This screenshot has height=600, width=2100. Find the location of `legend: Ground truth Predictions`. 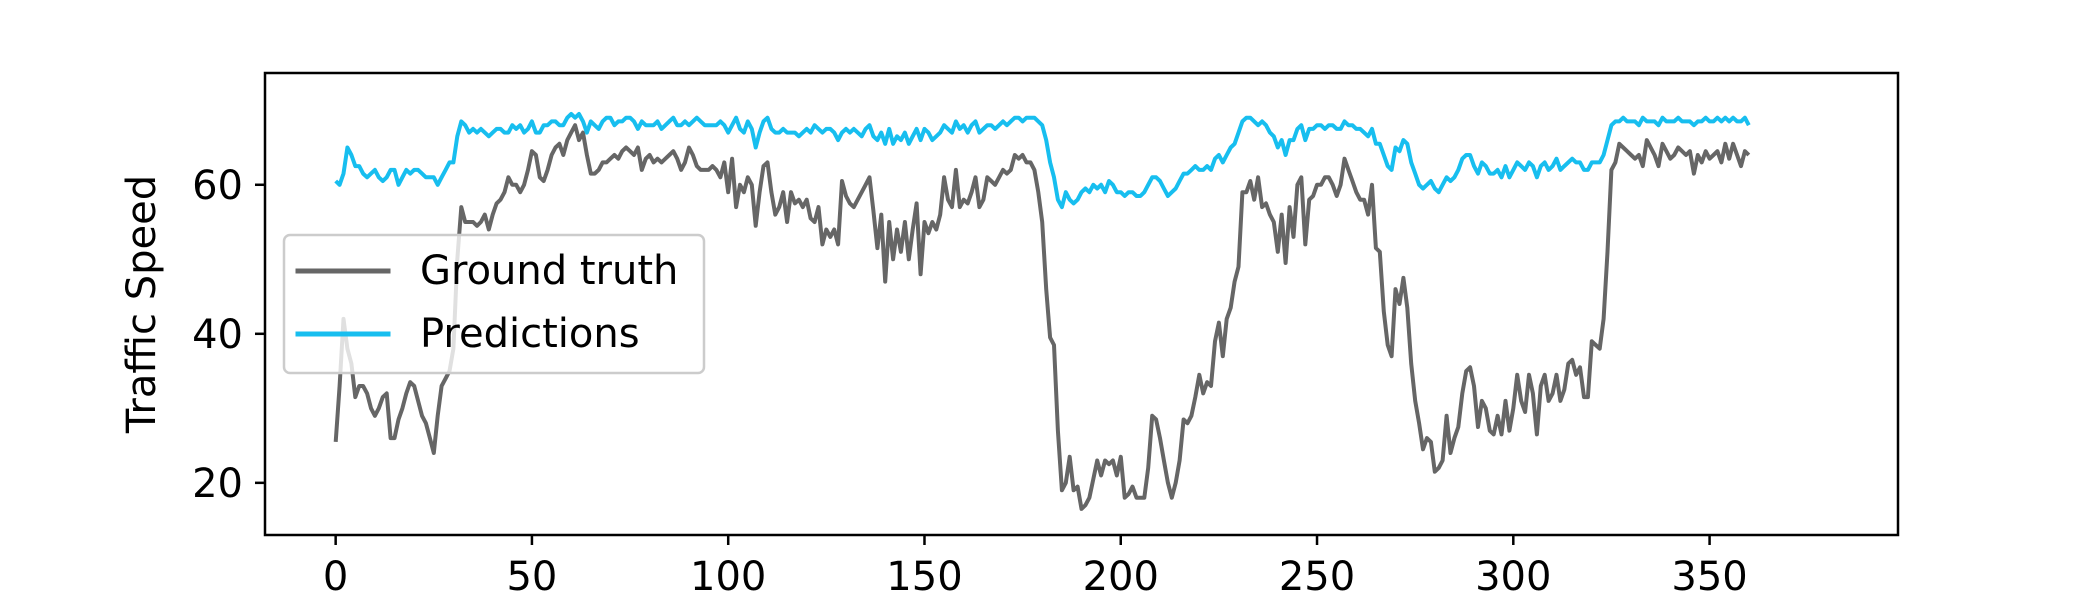

legend: Ground truth Predictions is located at coordinates (494, 304).